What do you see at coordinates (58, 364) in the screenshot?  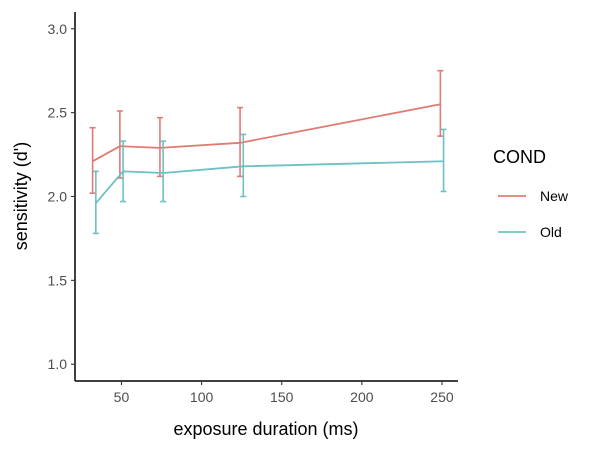 I see `y-tick-label: 1.0` at bounding box center [58, 364].